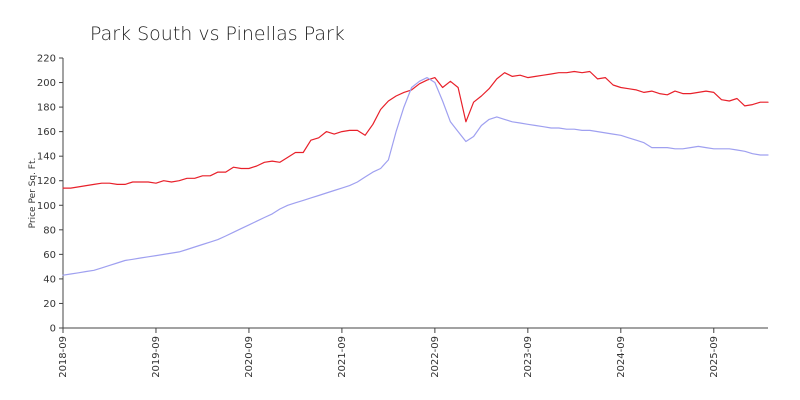 Image resolution: width=800 pixels, height=400 pixels. I want to click on x-tick-label: 2019-09, so click(156, 357).